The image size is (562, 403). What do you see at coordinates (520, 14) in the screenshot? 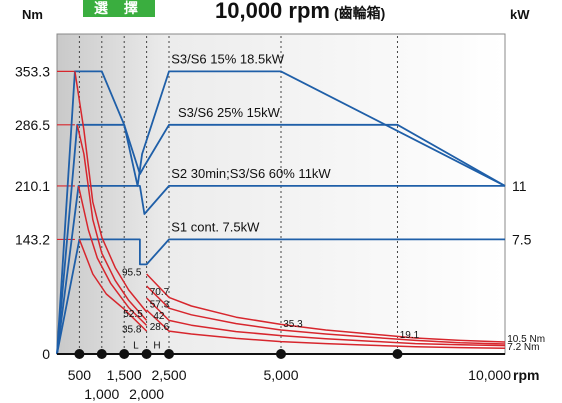
I see `power-unit-label: kW` at bounding box center [520, 14].